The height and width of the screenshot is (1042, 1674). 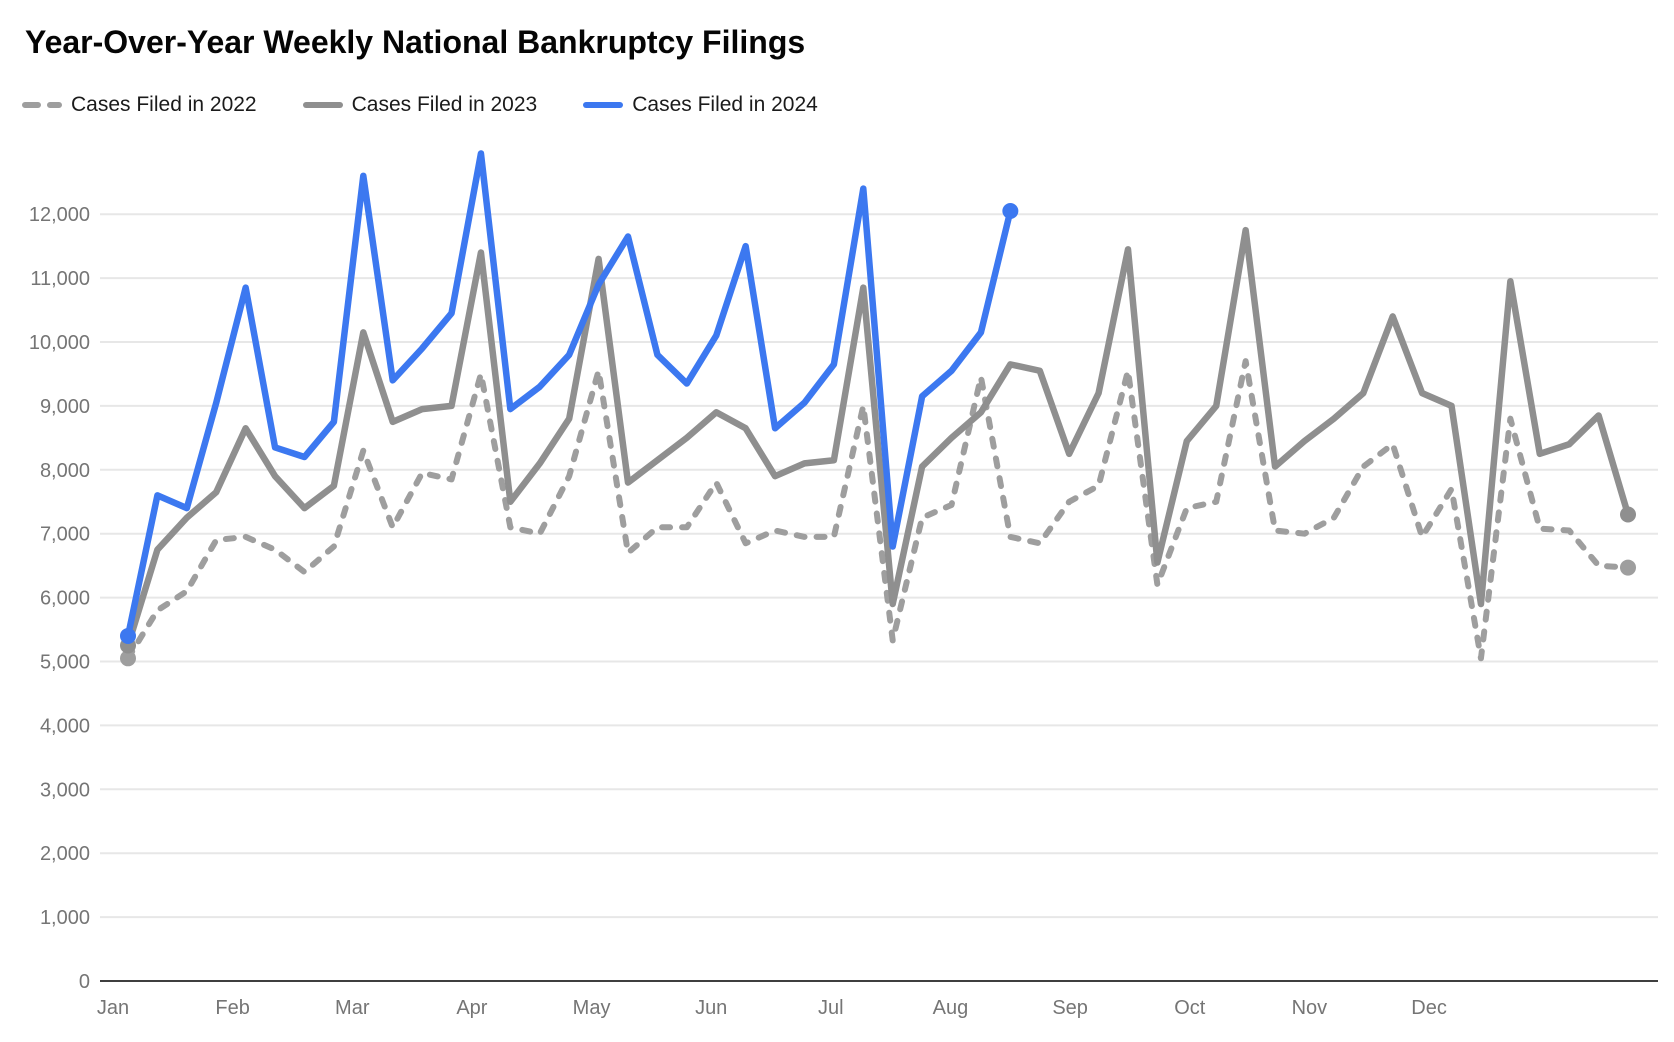 I want to click on legend-label-2022: Cases Filed in 2022, so click(x=164, y=104).